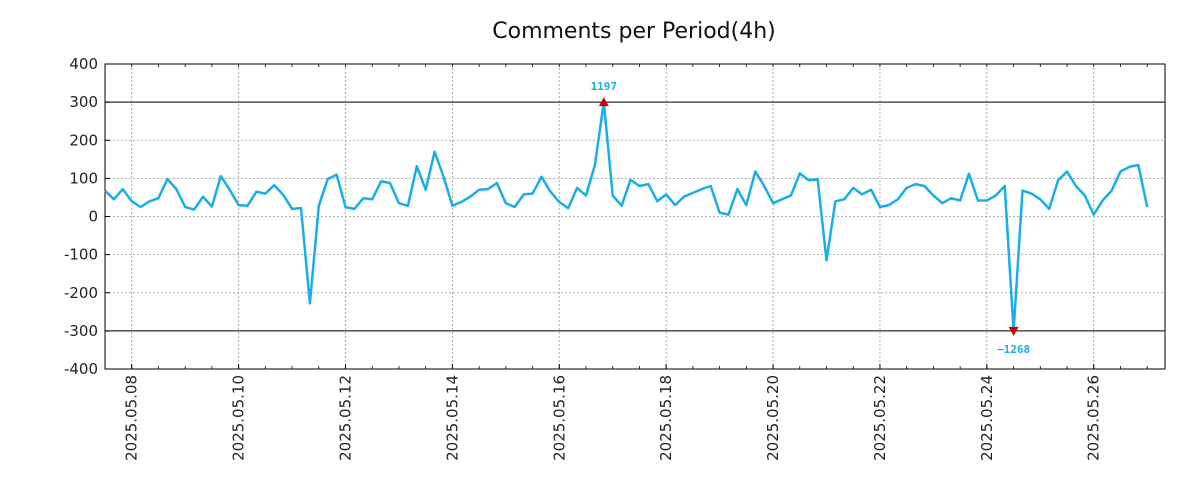 Image resolution: width=1200 pixels, height=500 pixels. I want to click on y-tick-label: 400, so click(83, 64).